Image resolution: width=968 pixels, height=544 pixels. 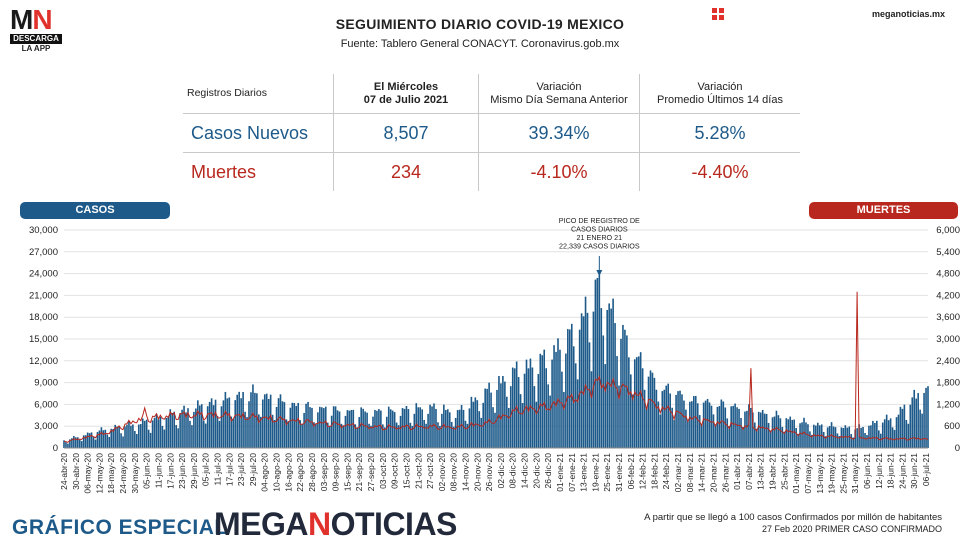 I want to click on x-tick-label: 18-feb-21, so click(x=654, y=471).